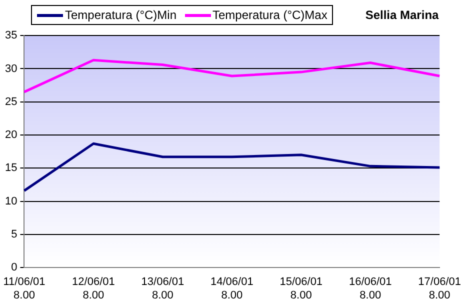 This screenshot has width=464, height=305. I want to click on y-tick-label: 10, so click(11, 201).